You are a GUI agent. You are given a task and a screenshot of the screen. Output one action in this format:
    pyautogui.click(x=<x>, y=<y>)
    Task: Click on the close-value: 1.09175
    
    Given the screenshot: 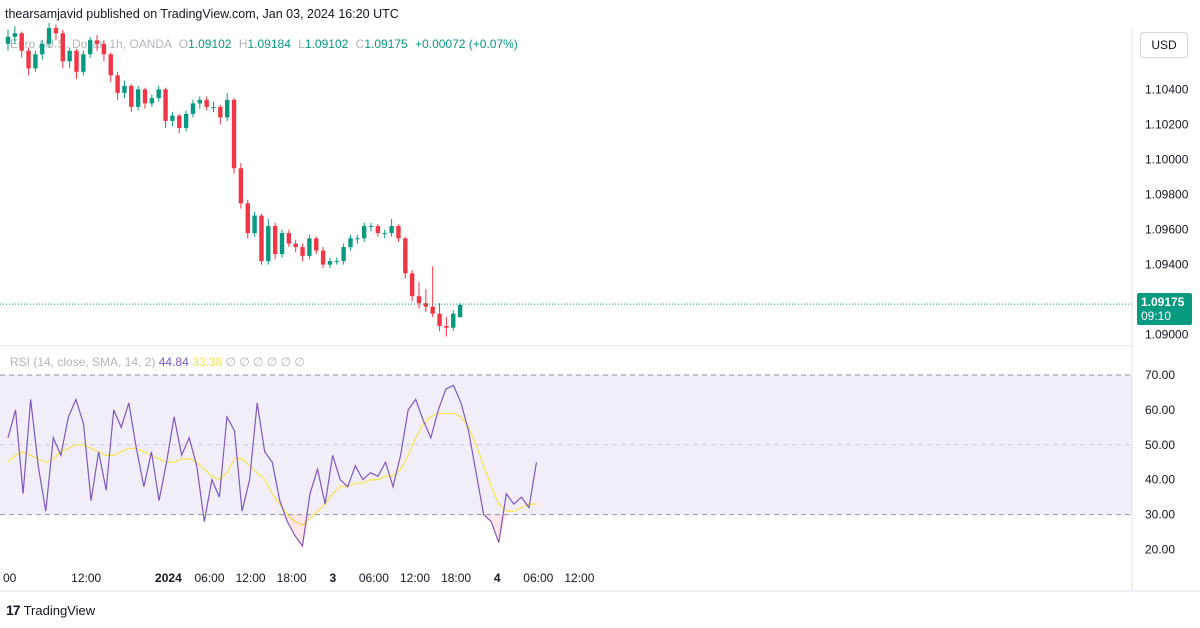 What is the action you would take?
    pyautogui.click(x=386, y=44)
    